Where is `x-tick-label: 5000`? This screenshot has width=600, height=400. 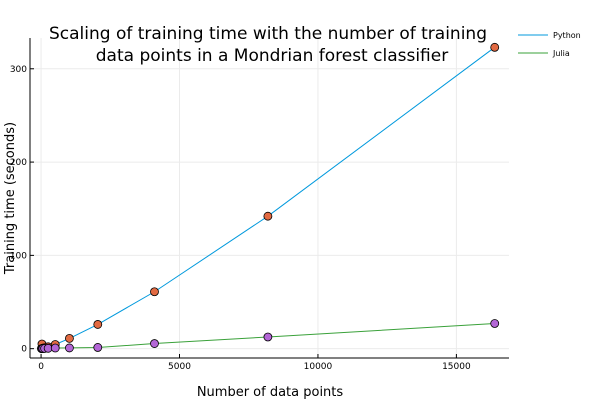
x-tick-label: 5000 is located at coordinates (179, 367).